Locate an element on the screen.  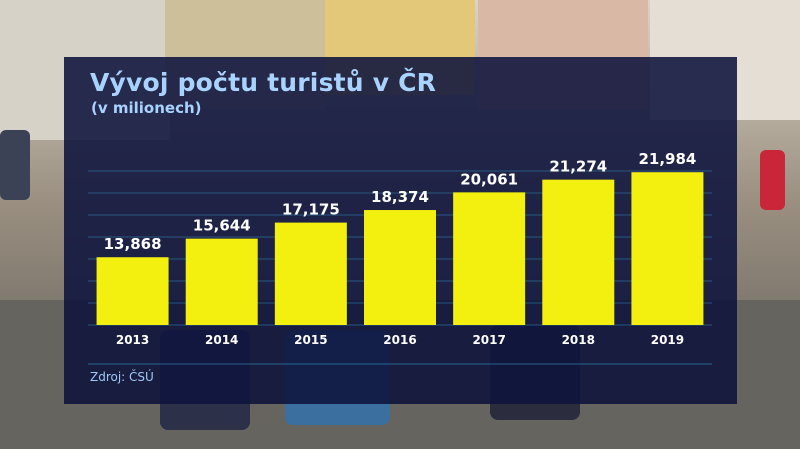
x-tick-label-2013: 2013 is located at coordinates (132, 340).